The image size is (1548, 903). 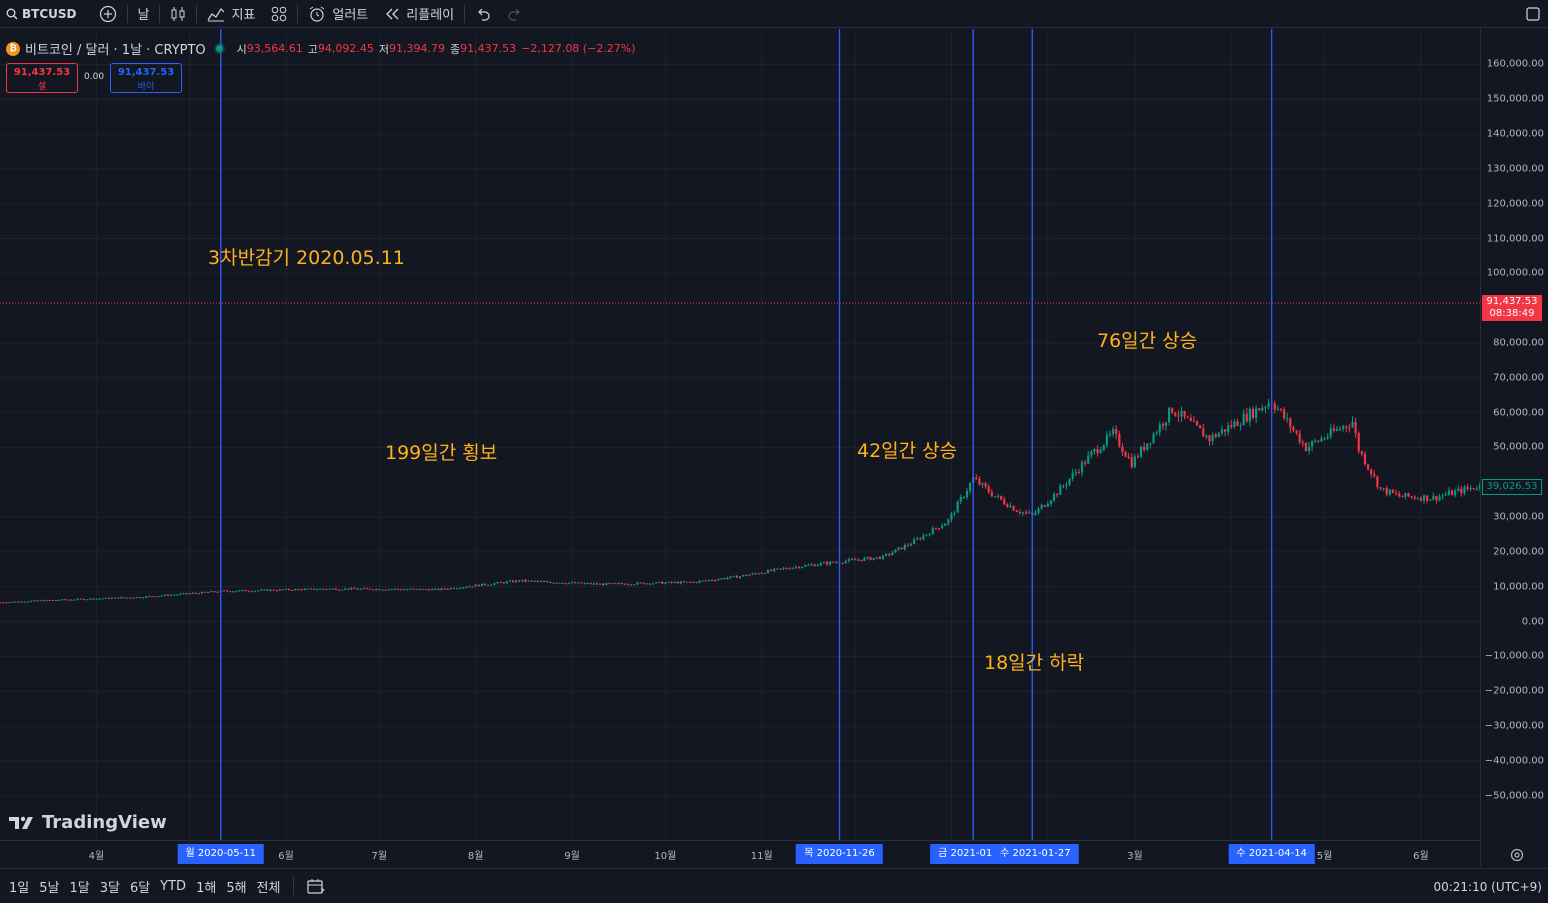 I want to click on search-icon, so click(x=12, y=14).